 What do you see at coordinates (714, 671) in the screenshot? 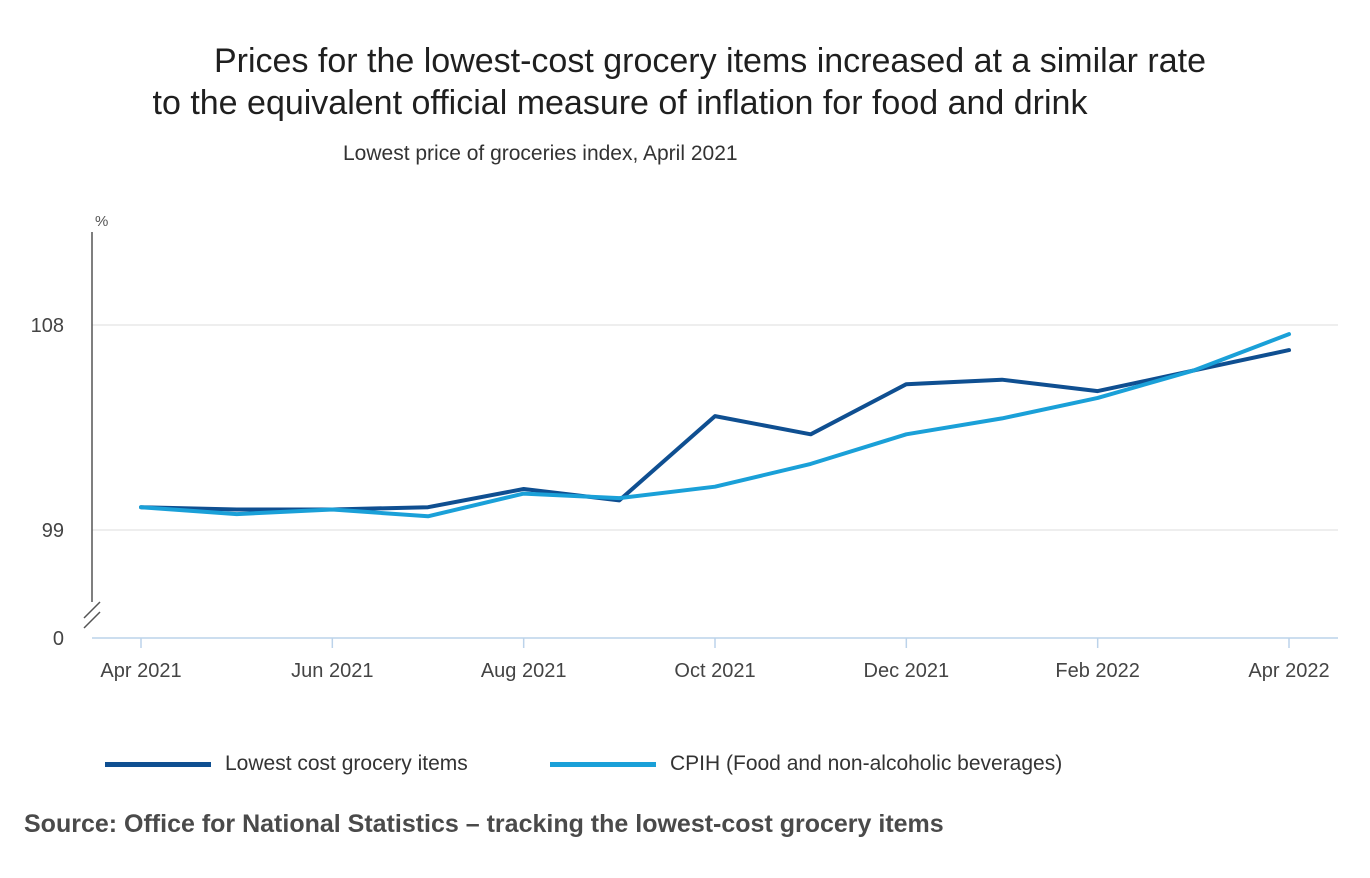
I see `x-tick-label: Oct 2021` at bounding box center [714, 671].